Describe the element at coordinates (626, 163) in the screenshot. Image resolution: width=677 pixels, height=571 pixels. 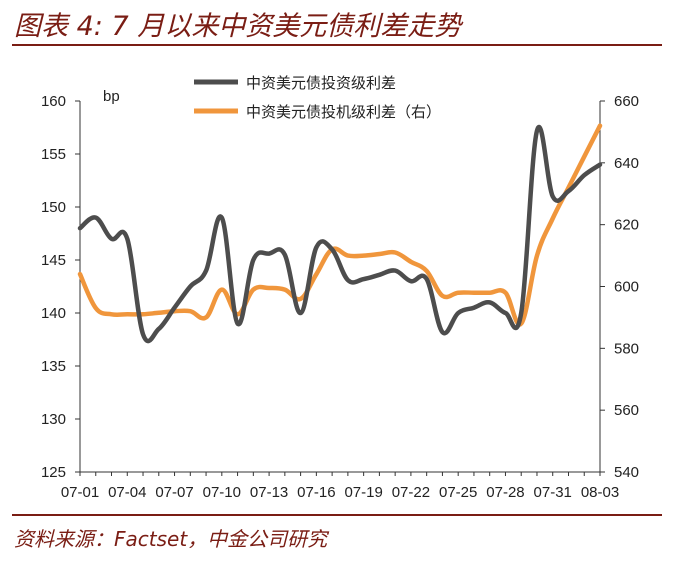
I see `y-right-tick-label: 640` at that location.